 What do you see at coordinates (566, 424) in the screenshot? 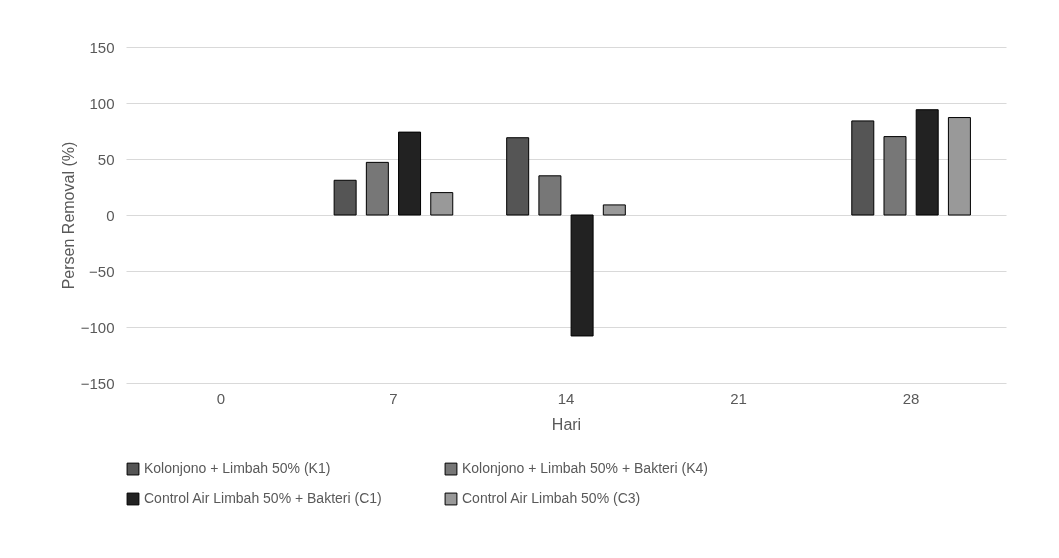
I see `x-axis-title: Hari` at bounding box center [566, 424].